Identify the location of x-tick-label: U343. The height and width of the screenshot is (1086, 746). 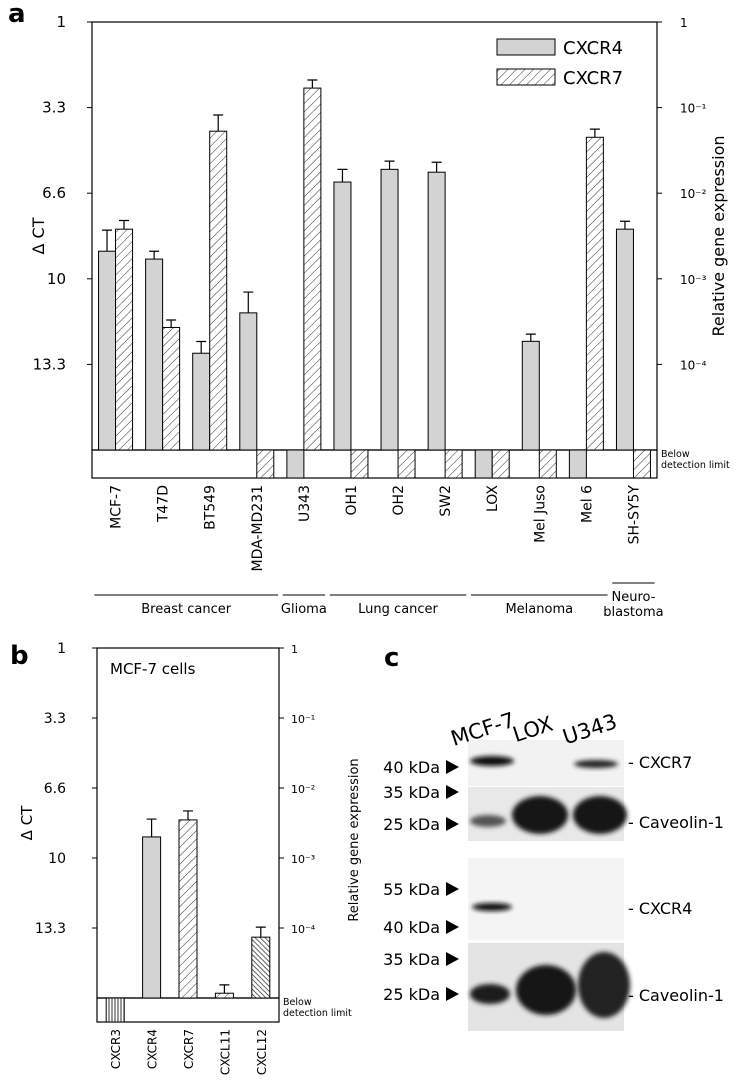
(305, 503).